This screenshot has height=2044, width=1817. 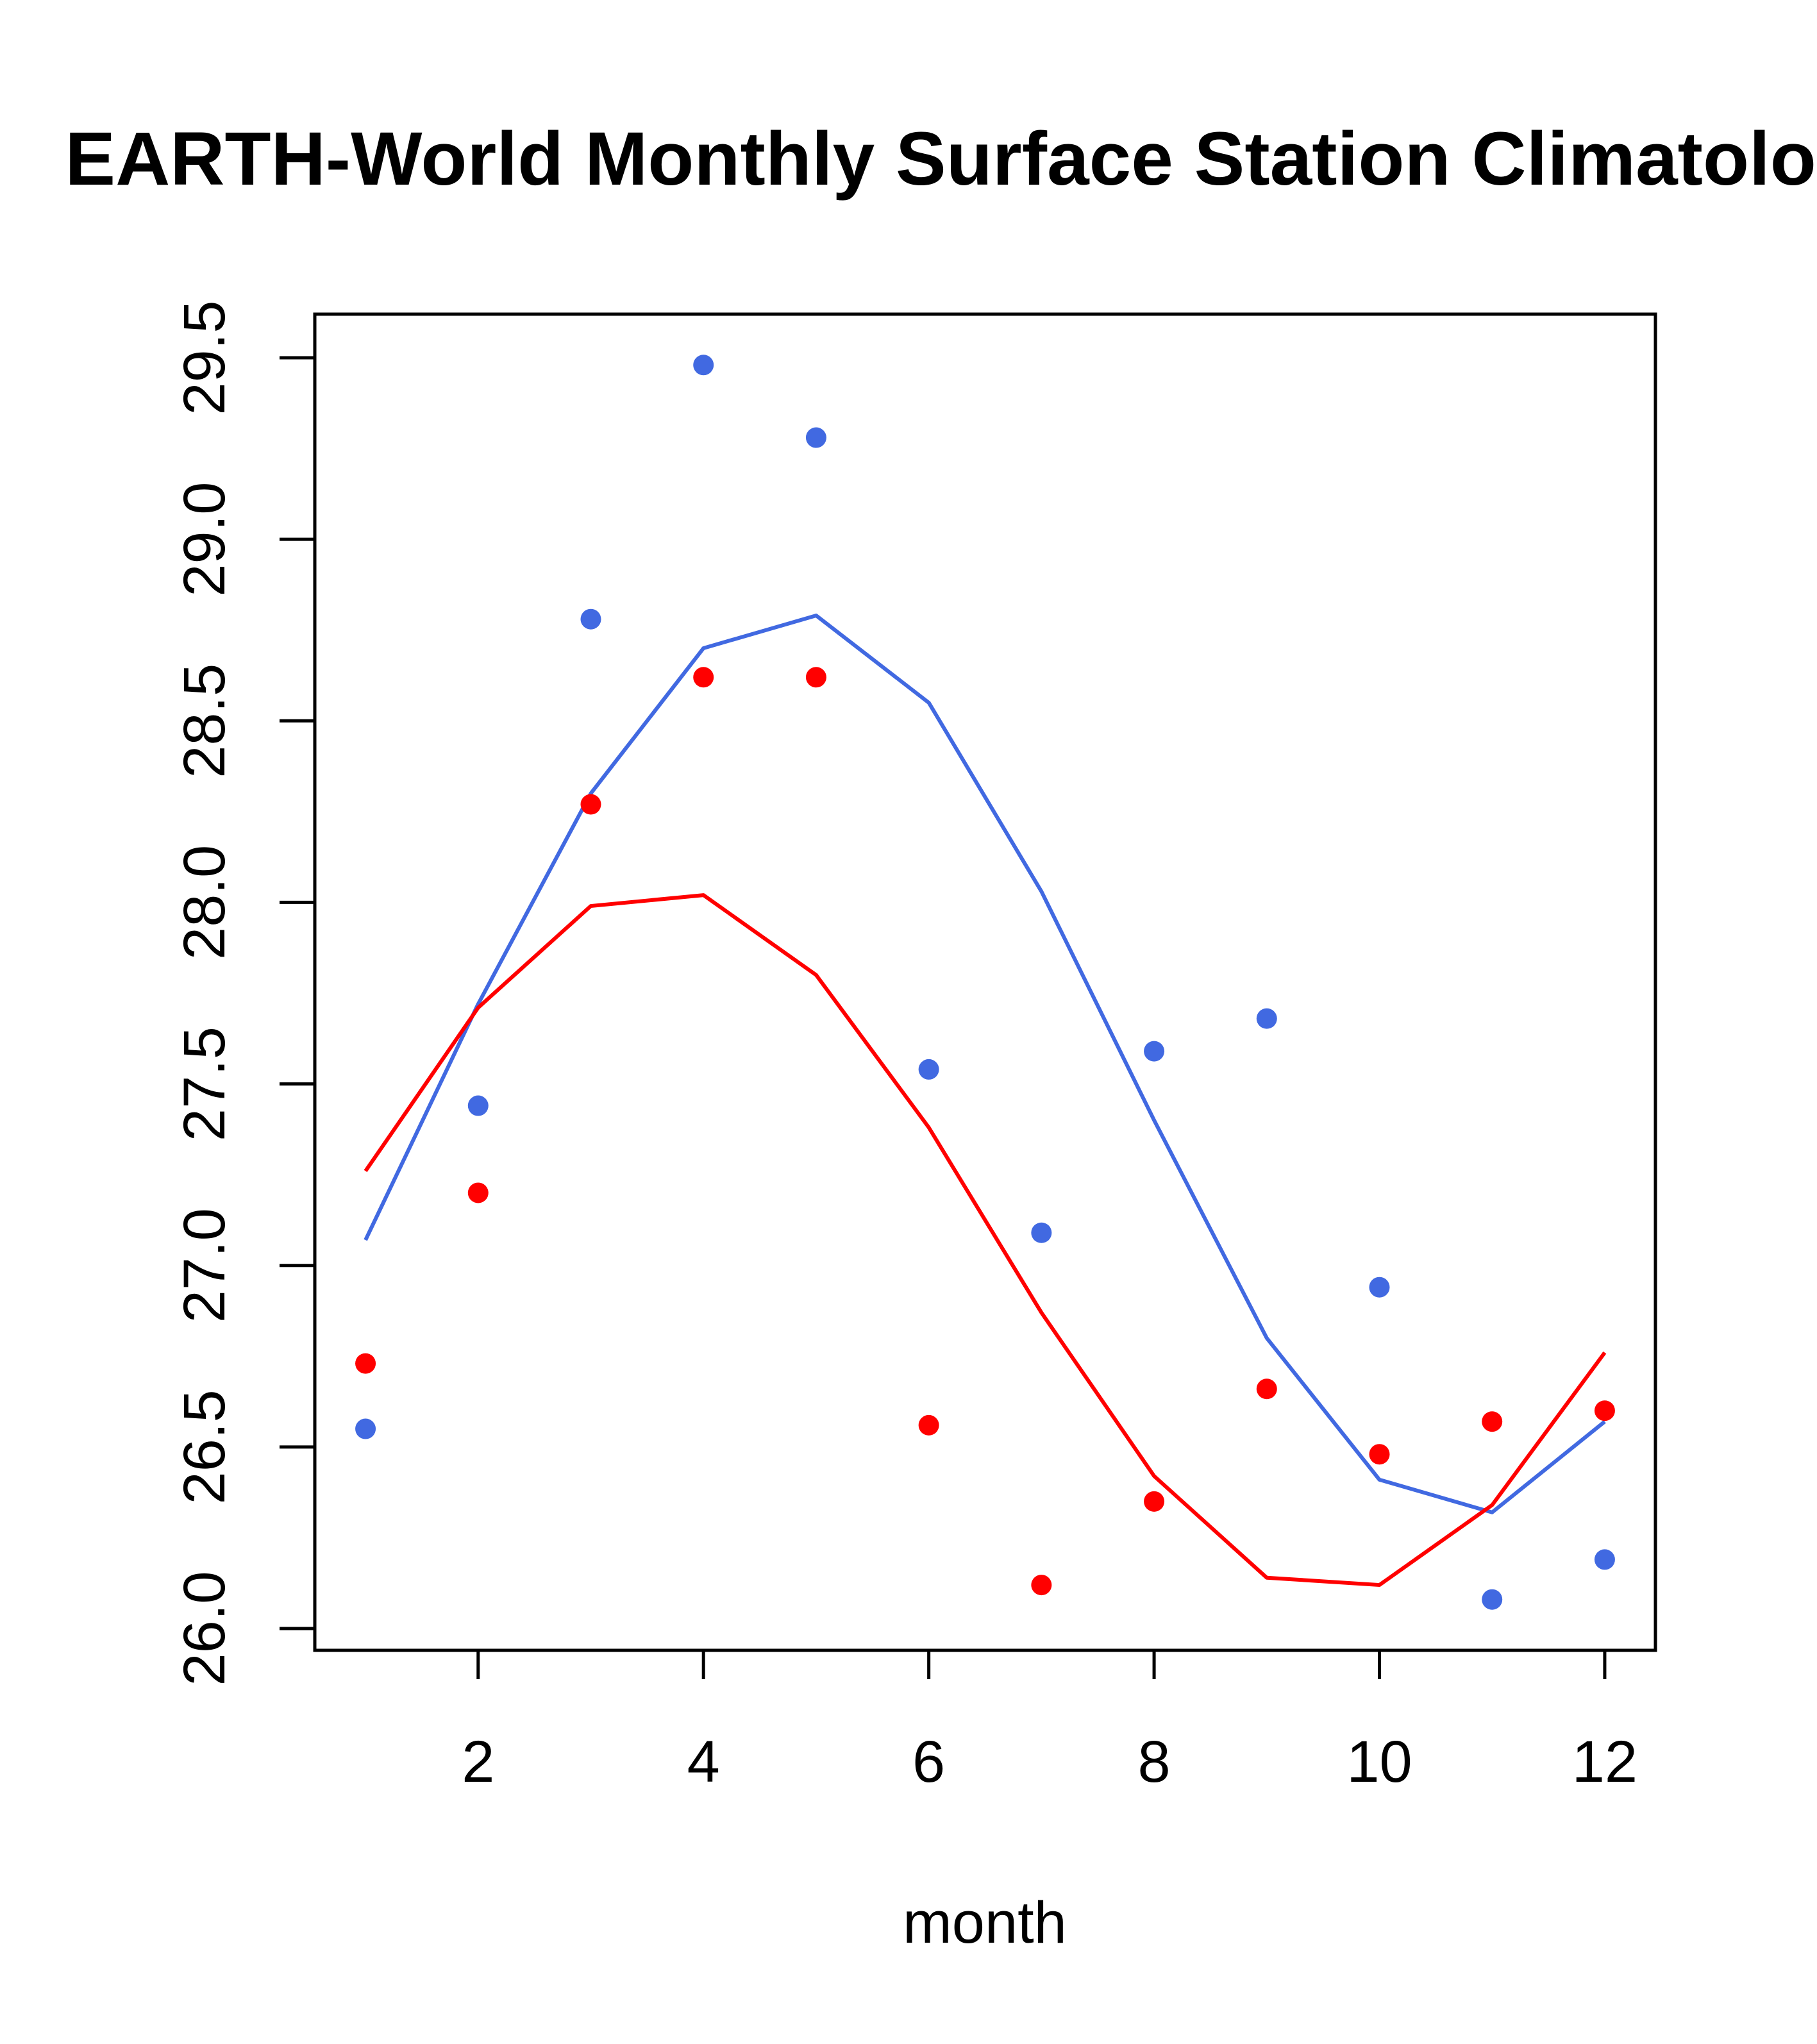 What do you see at coordinates (204, 1629) in the screenshot?
I see `y-tick-label: 26.0` at bounding box center [204, 1629].